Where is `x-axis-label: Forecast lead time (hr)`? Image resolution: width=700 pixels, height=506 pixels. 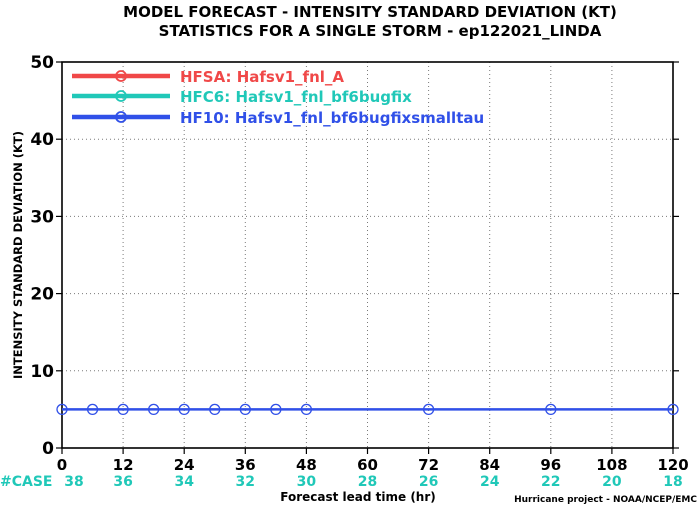 x-axis-label: Forecast lead time (hr) is located at coordinates (358, 497).